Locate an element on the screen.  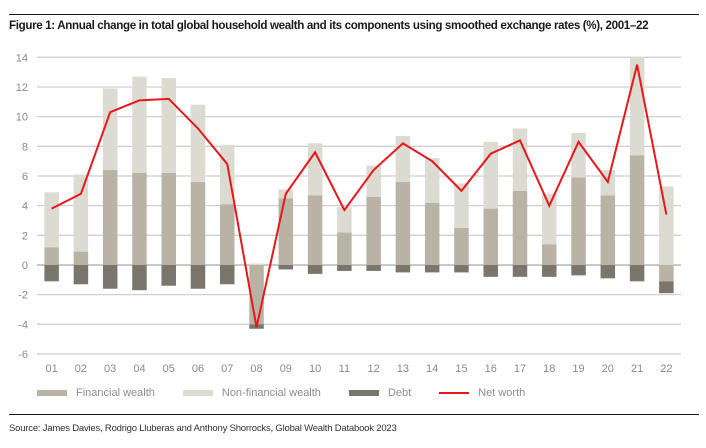
x-tick-label: 14 is located at coordinates (432, 369).